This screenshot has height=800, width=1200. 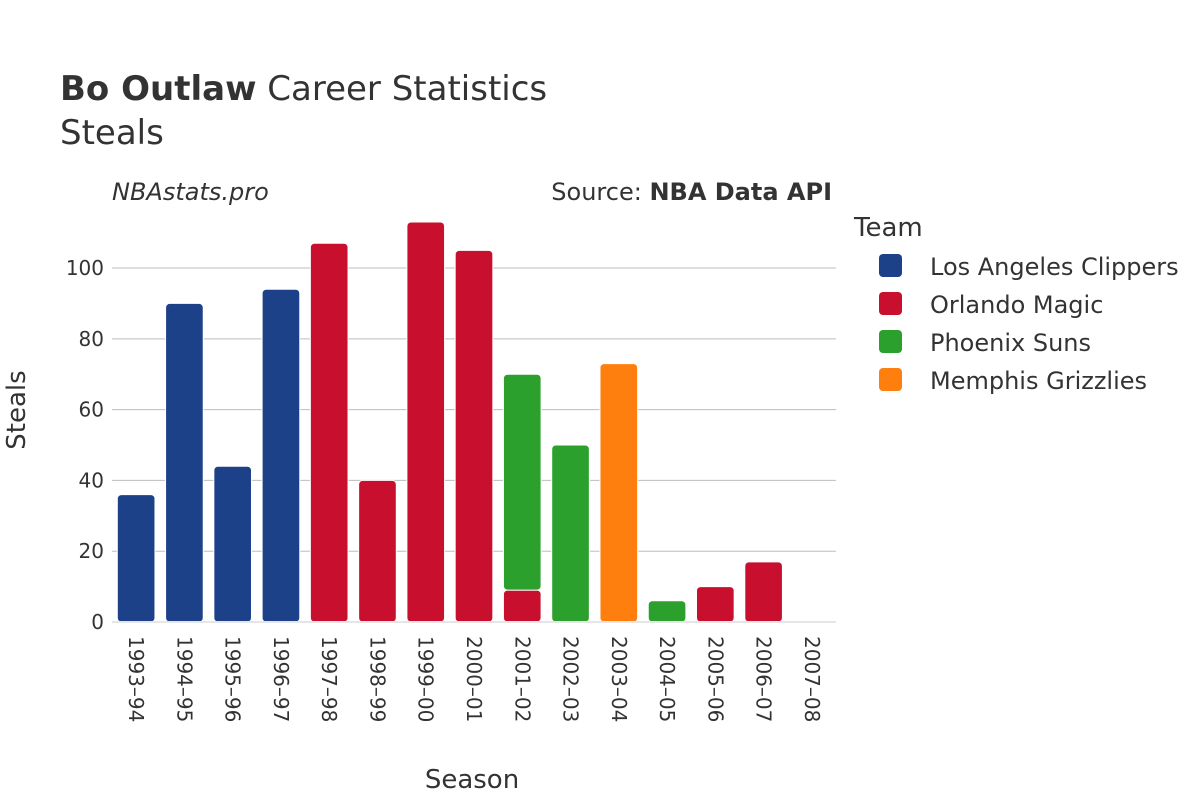 I want to click on x-tick-label: 2002–03, so click(x=571, y=679).